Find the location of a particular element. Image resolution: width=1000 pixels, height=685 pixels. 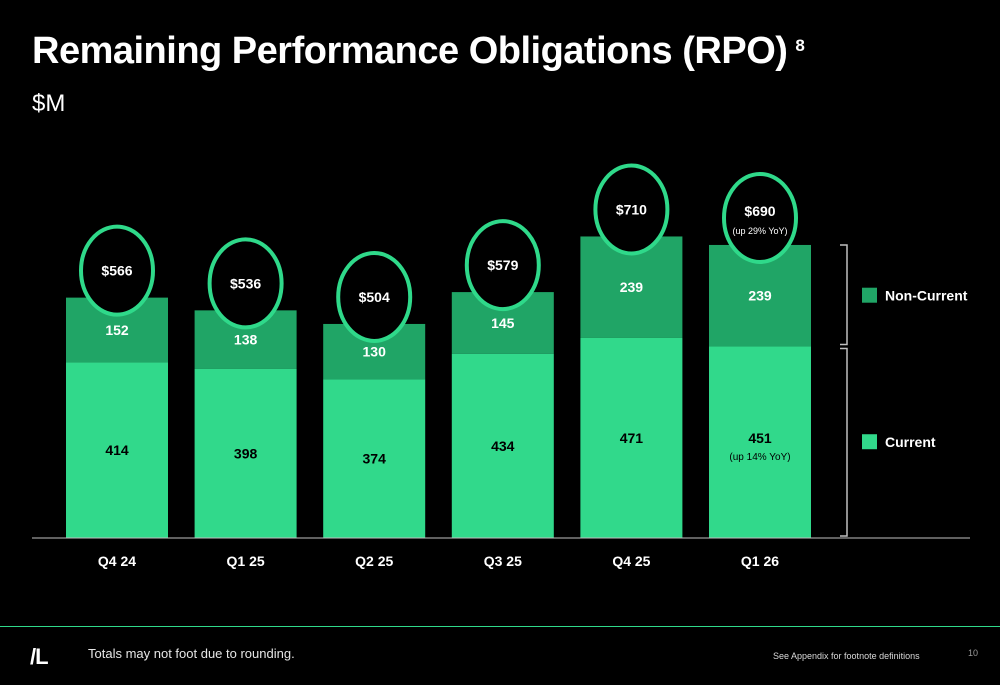

footnote-marker: 8 is located at coordinates (800, 45).